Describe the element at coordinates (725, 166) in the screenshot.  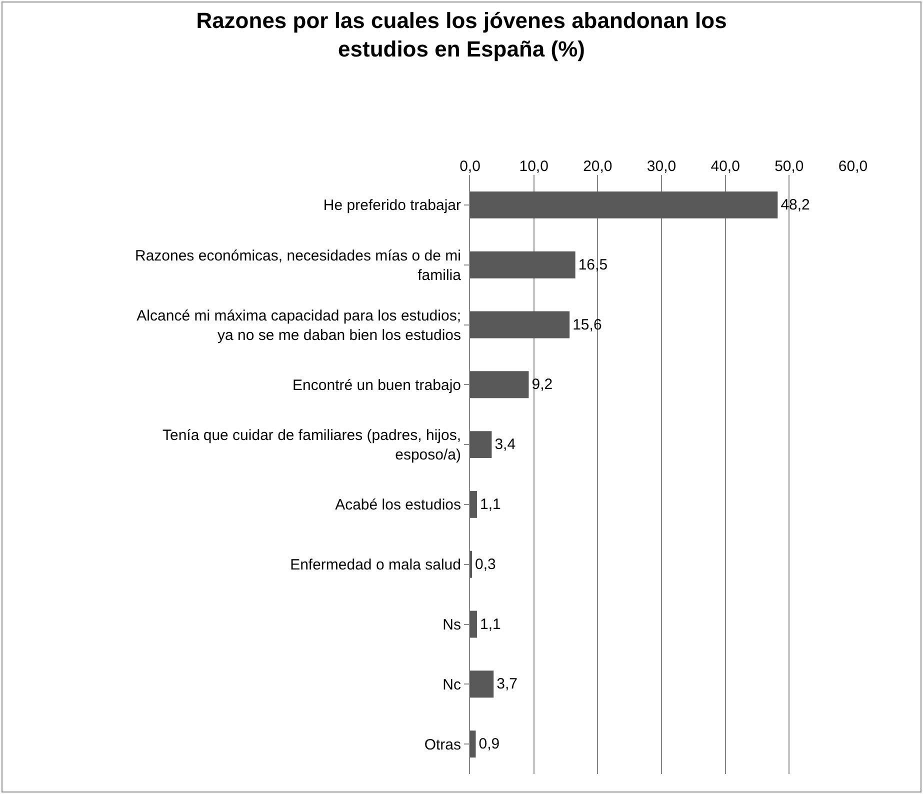
I see `x-tick-label: 40,0` at that location.